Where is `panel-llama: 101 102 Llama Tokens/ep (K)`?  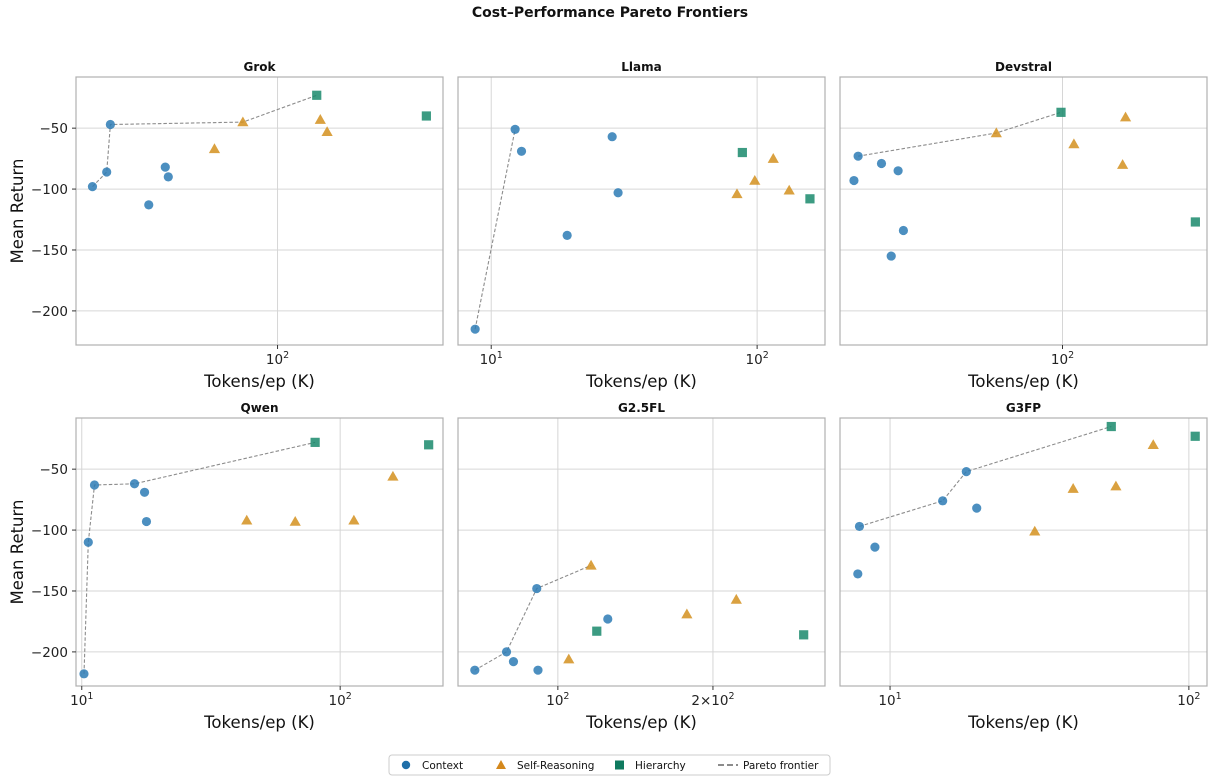
panel-llama: 101 102 Llama Tokens/ep (K) is located at coordinates (641, 225).